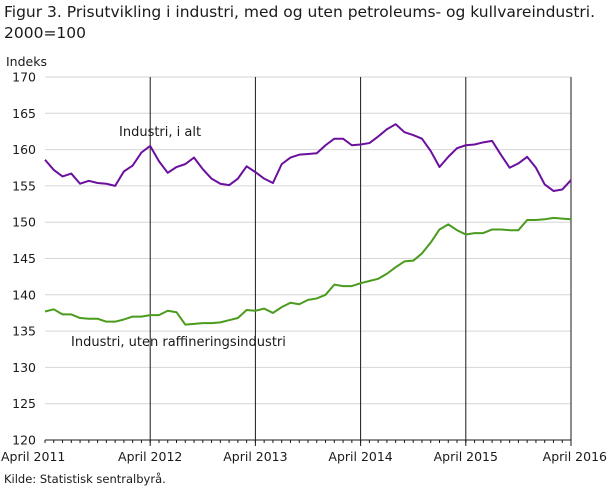  Describe the element at coordinates (466, 456) in the screenshot. I see `x-tick-label: April 2015` at that location.